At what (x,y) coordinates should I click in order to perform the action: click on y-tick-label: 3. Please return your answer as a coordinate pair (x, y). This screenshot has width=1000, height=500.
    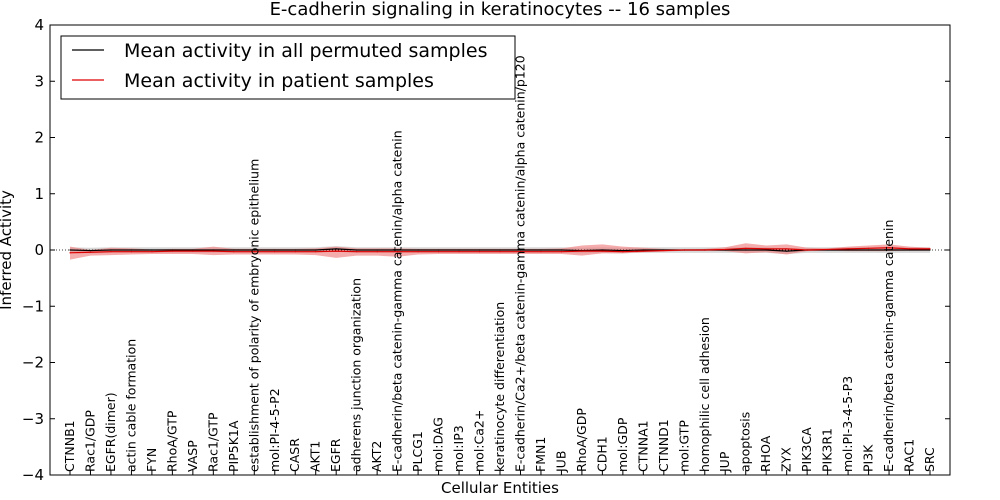
    Looking at the image, I should click on (39, 81).